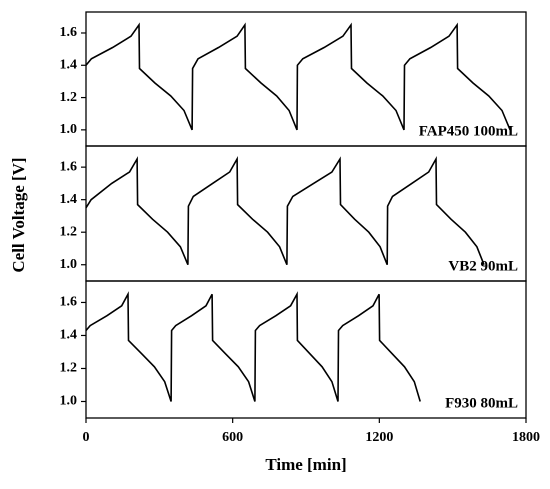  Describe the element at coordinates (379, 437) in the screenshot. I see `x-tick-label: 1200` at that location.